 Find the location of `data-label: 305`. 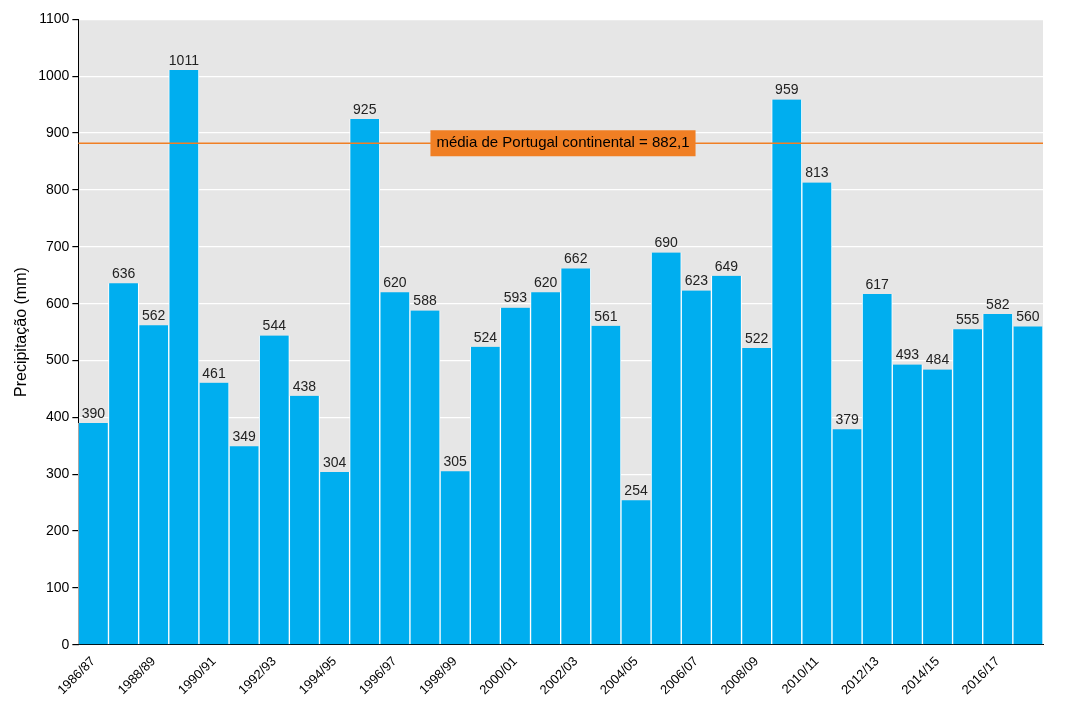

data-label: 305 is located at coordinates (455, 461).